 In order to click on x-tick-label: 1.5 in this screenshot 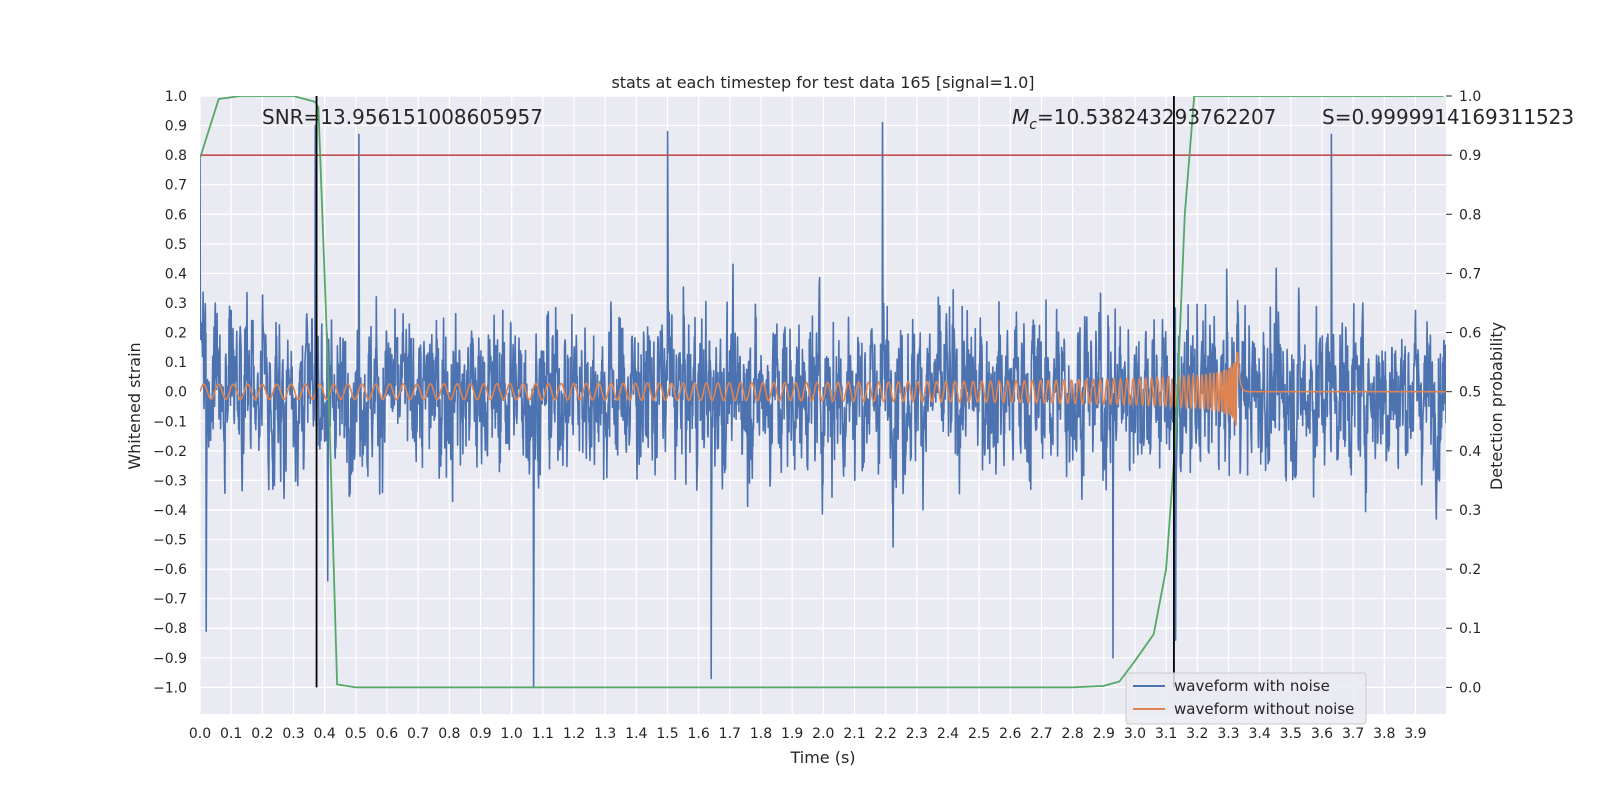, I will do `click(667, 734)`.